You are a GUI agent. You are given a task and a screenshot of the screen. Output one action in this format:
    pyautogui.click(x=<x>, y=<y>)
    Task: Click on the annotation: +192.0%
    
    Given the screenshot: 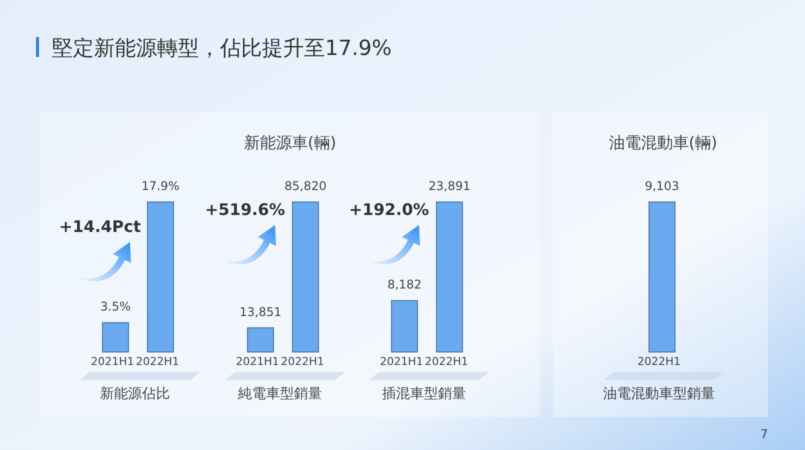 What is the action you would take?
    pyautogui.click(x=389, y=209)
    